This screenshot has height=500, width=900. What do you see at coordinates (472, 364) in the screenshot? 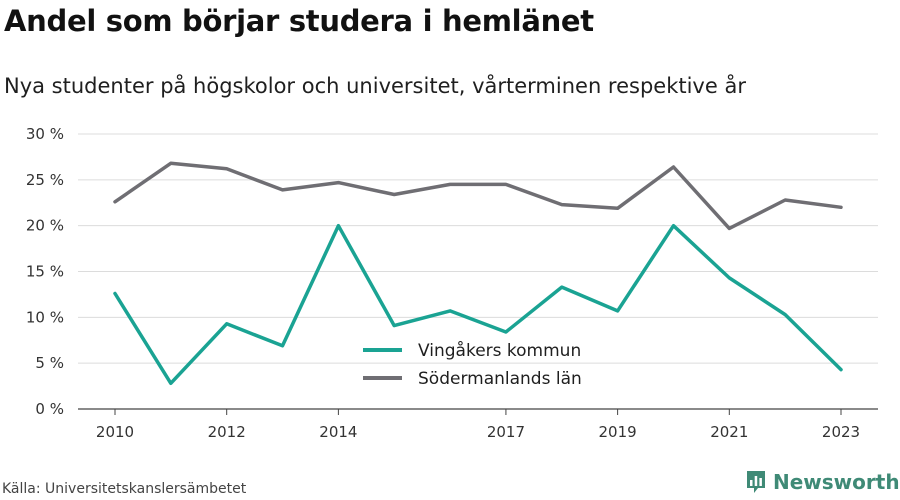
I see `legend: Vingåkers kommun Södermanlands län` at bounding box center [472, 364].